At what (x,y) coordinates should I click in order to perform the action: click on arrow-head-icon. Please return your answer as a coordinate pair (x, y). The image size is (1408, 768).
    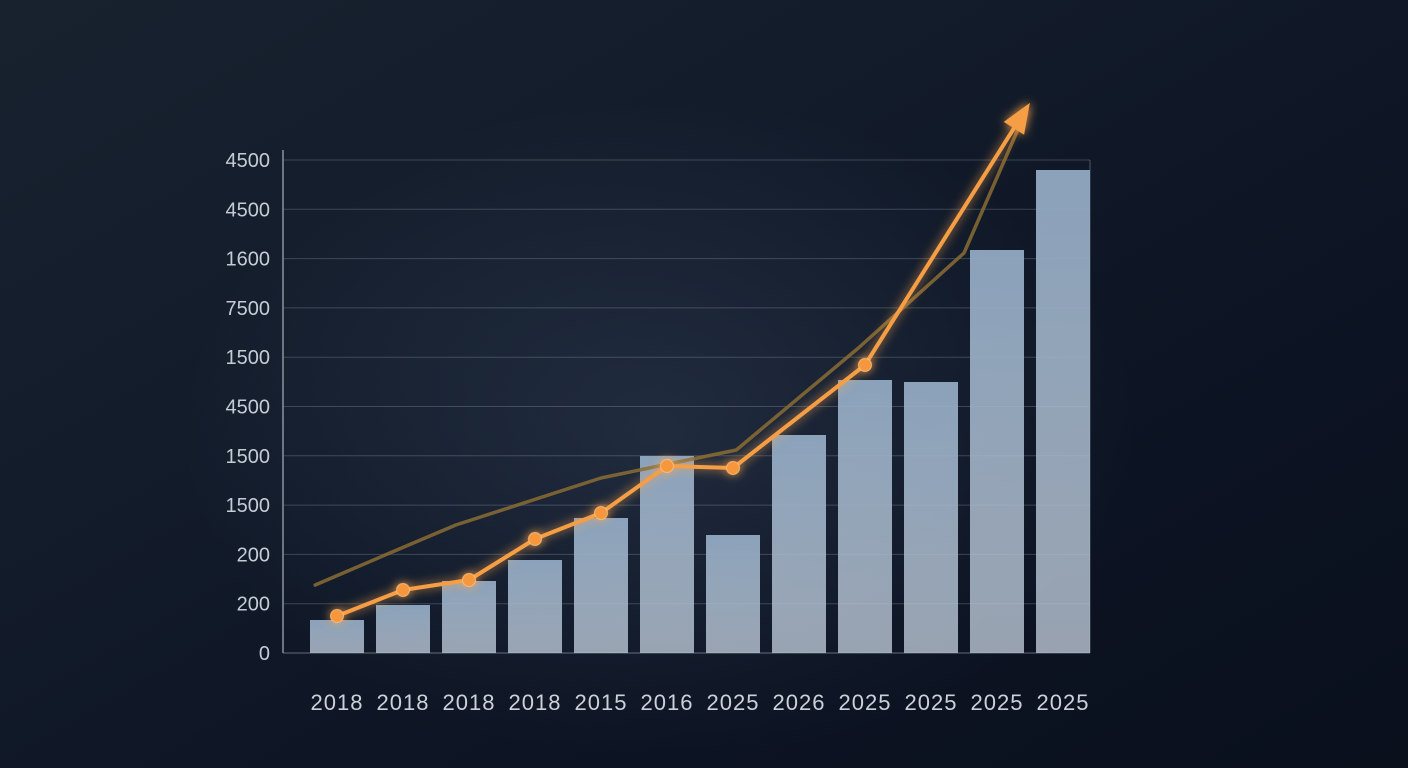
    Looking at the image, I should click on (1016, 118).